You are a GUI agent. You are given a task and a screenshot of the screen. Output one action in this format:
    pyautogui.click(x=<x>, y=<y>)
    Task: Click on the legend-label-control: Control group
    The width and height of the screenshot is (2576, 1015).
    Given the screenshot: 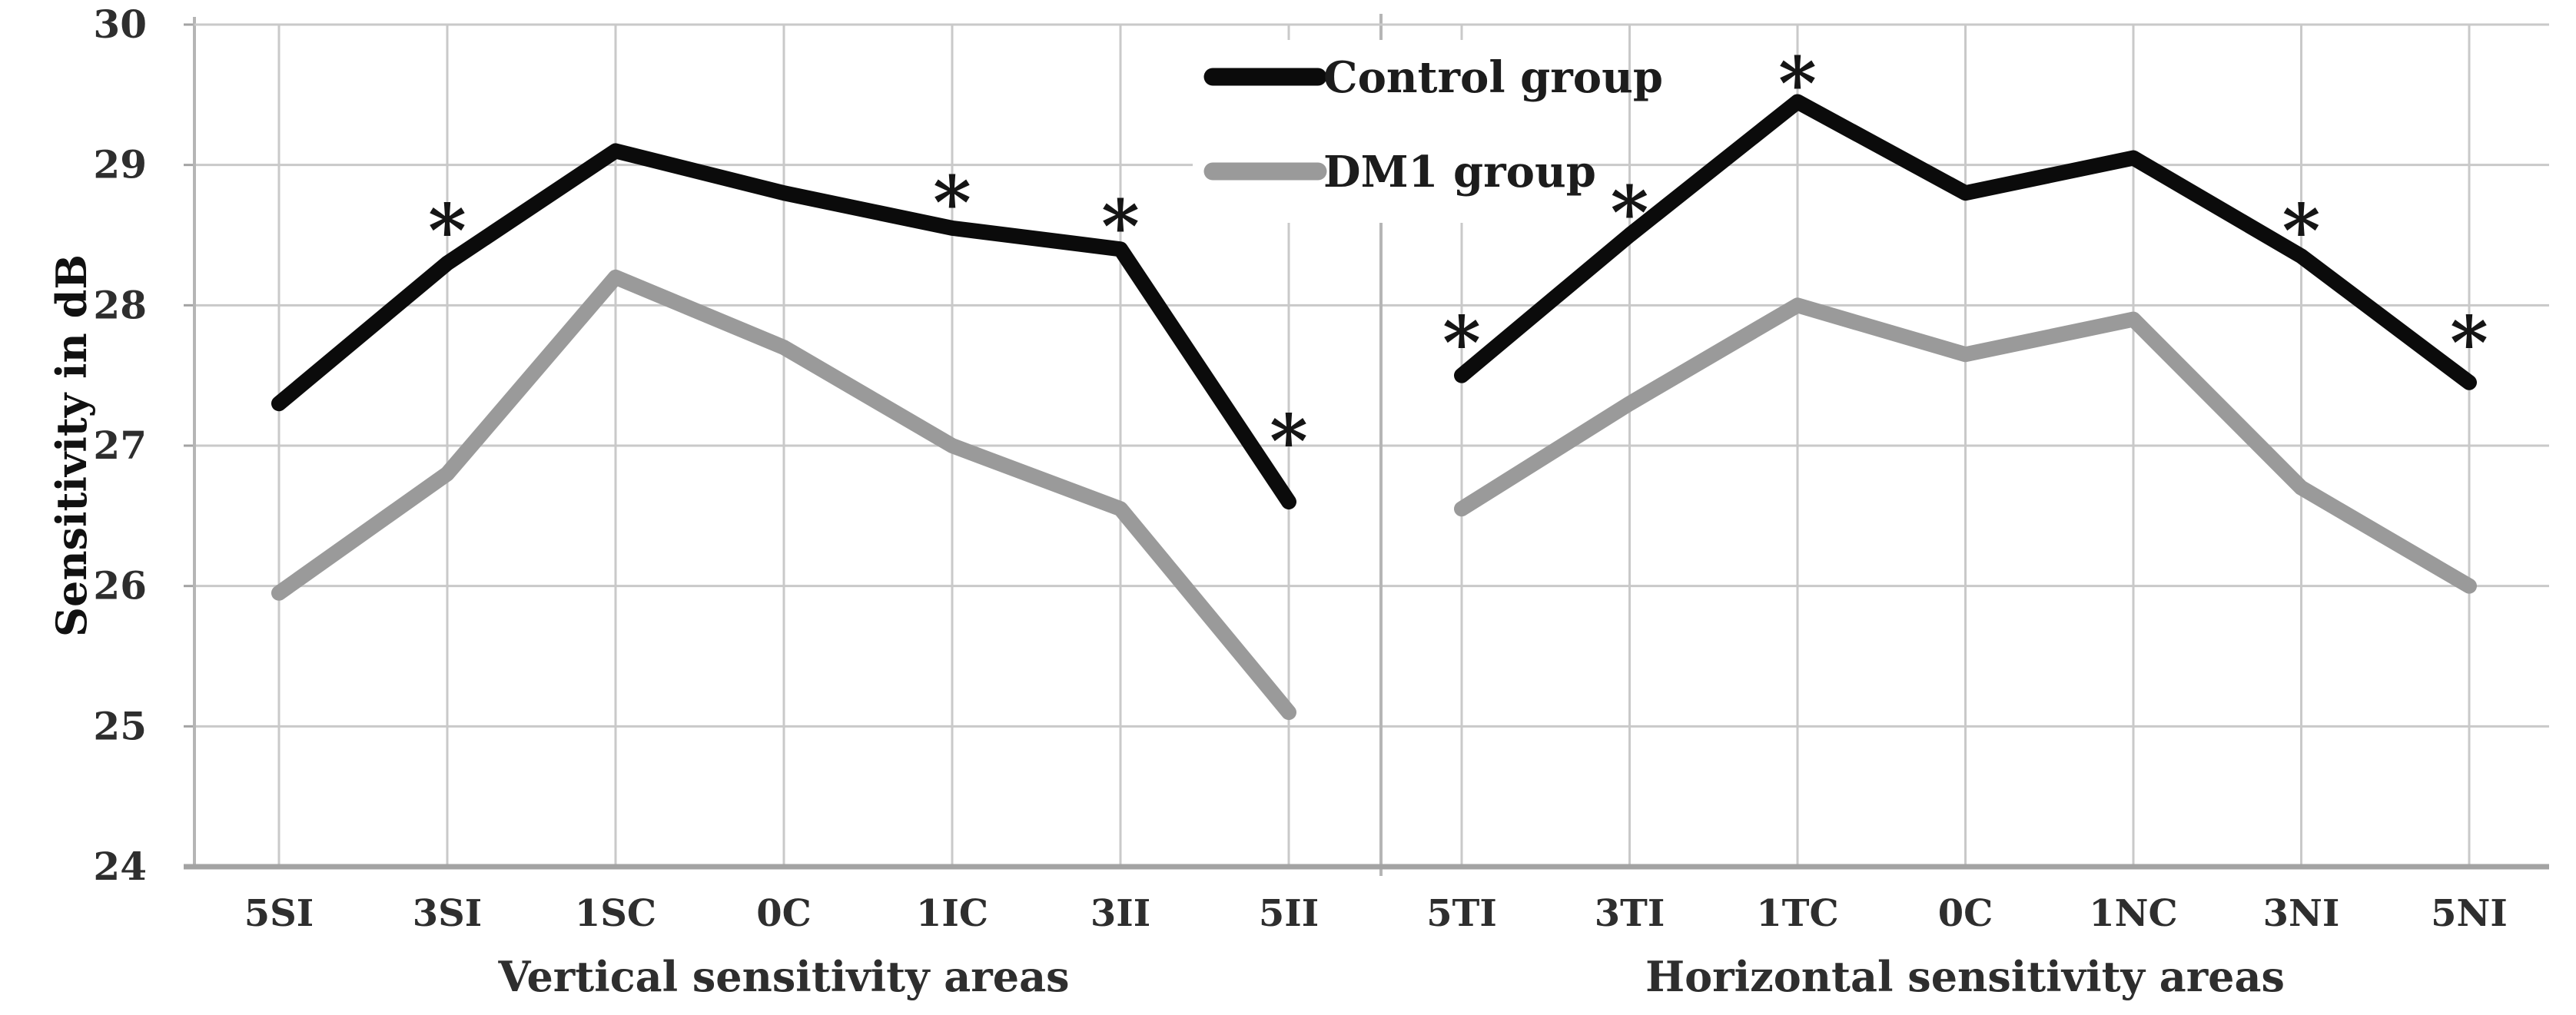 What is the action you would take?
    pyautogui.click(x=1493, y=78)
    